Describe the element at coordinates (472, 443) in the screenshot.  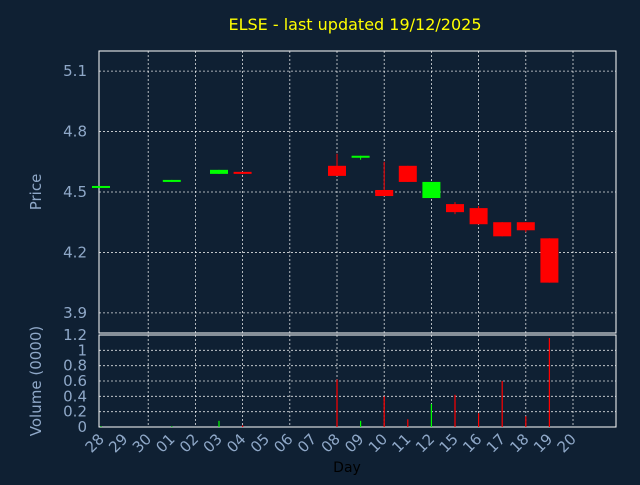
I see `day-tick-label: 16` at that location.